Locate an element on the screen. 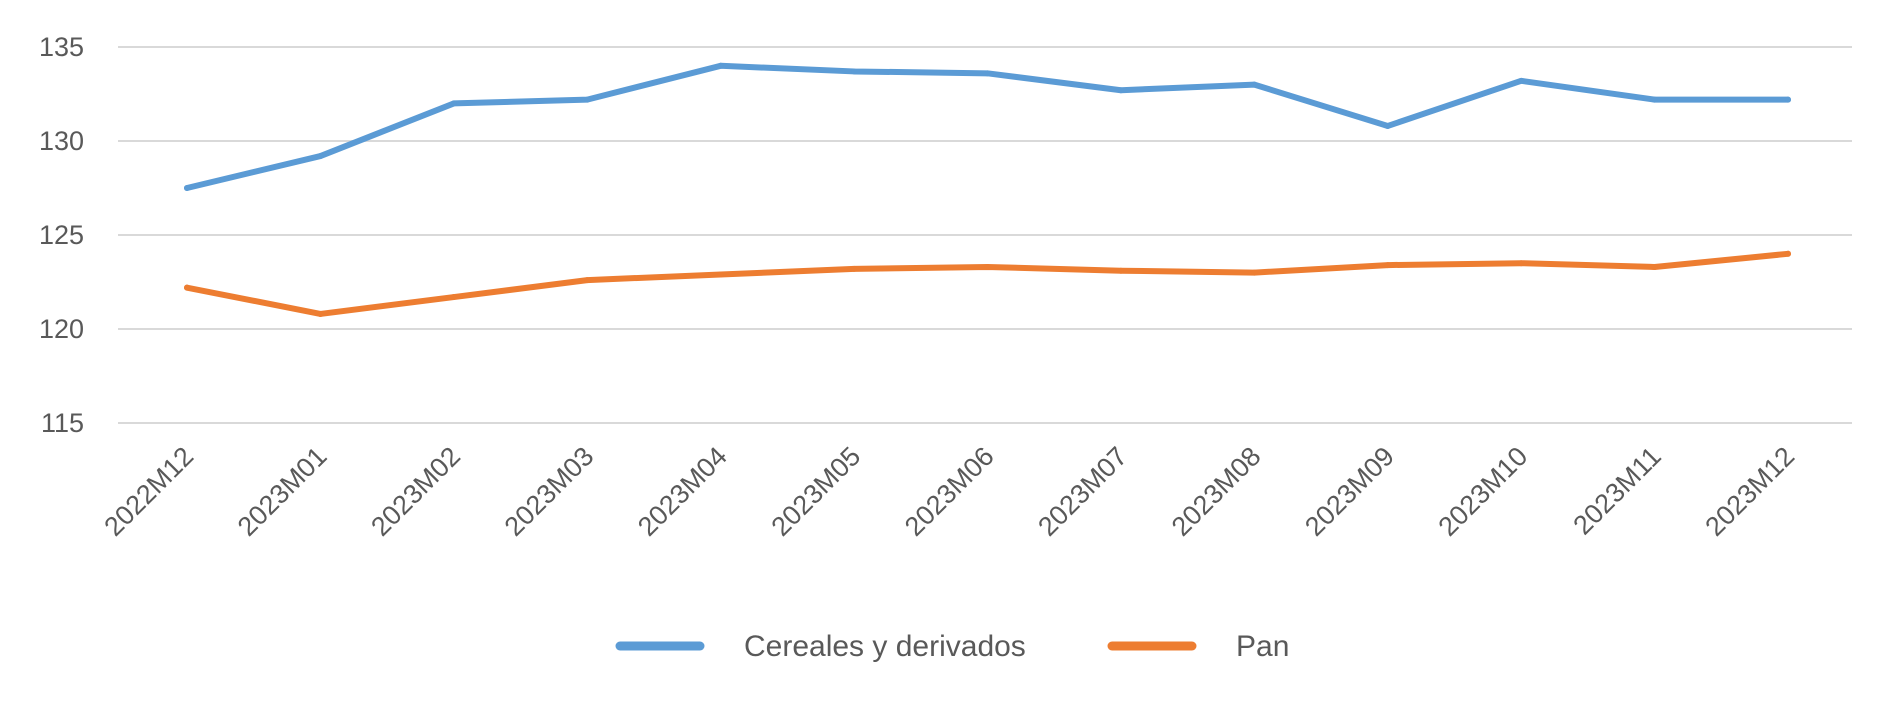  x-tick-label: 2023M02 is located at coordinates (415, 491).